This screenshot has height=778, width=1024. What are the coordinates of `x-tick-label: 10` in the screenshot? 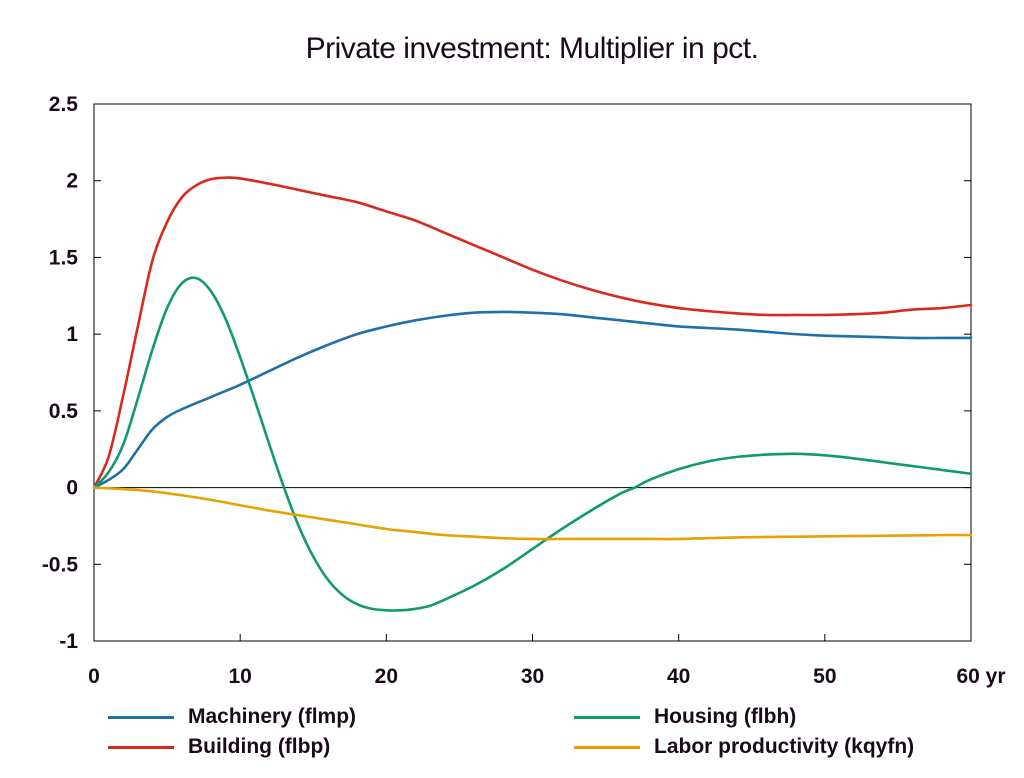 It's located at (239, 676).